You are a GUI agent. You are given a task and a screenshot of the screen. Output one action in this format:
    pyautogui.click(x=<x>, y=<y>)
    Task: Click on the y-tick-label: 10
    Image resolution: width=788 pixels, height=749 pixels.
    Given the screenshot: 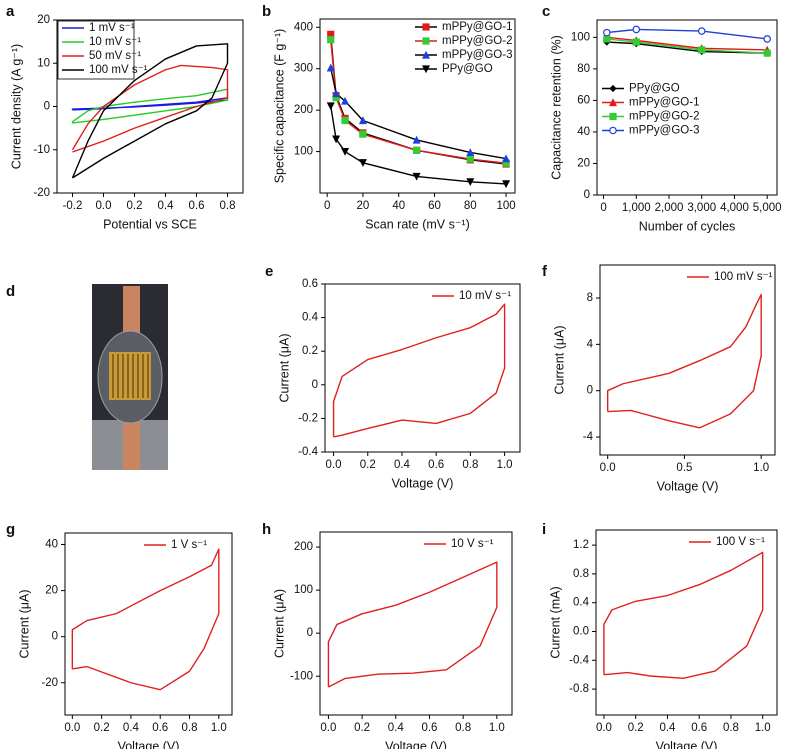 What is the action you would take?
    pyautogui.click(x=43, y=63)
    